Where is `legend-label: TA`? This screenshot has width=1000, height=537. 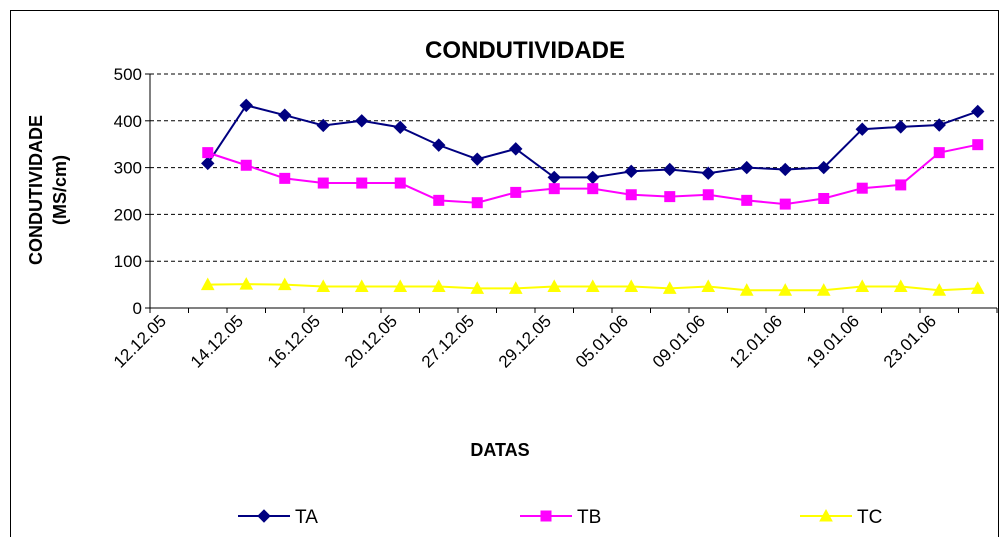 legend-label: TA is located at coordinates (306, 517).